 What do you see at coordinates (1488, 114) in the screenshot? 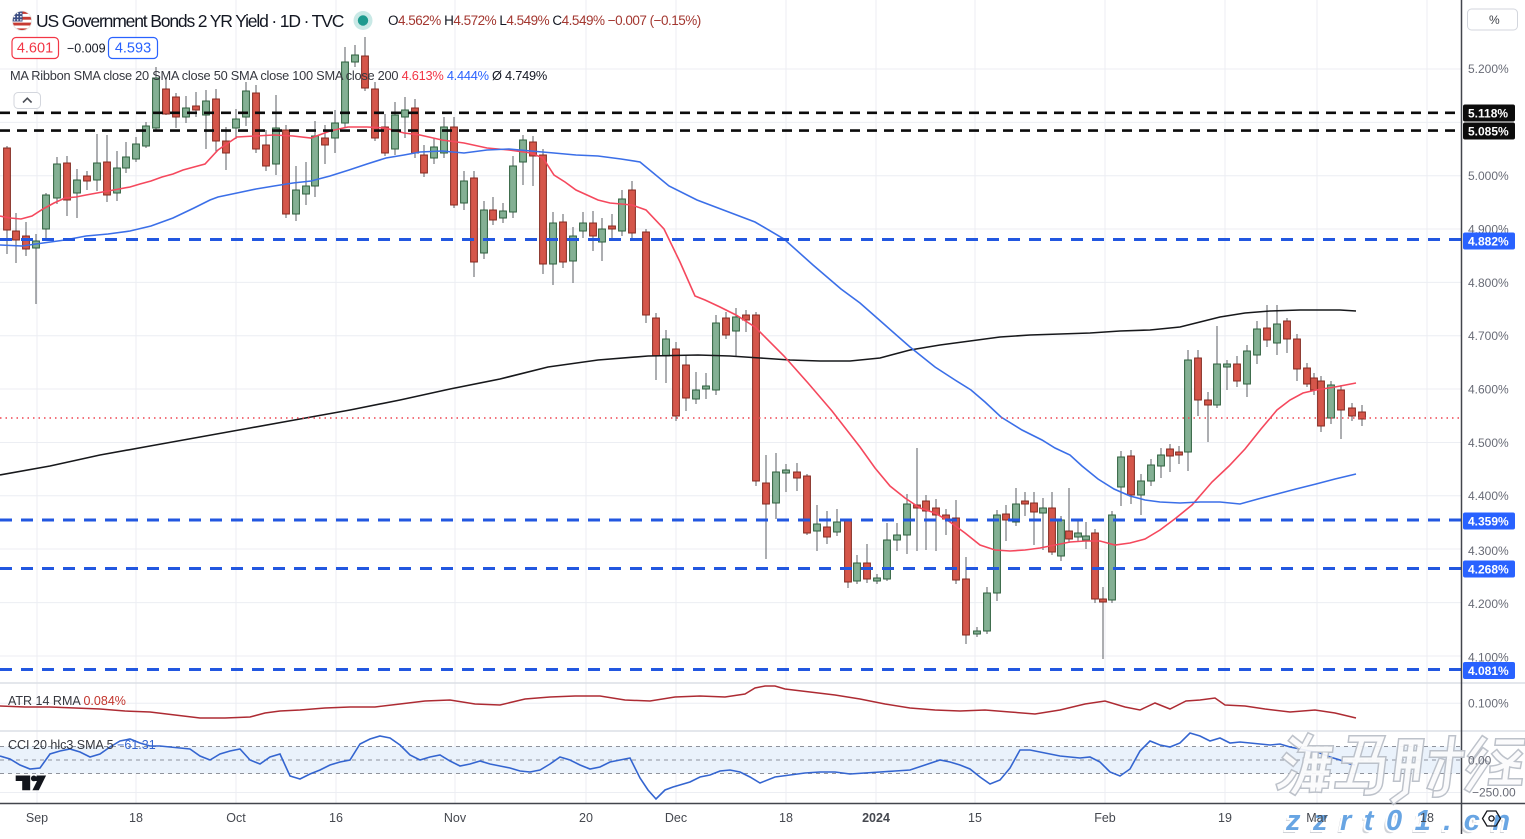
I see `svg-text: 5.118%` at bounding box center [1488, 114].